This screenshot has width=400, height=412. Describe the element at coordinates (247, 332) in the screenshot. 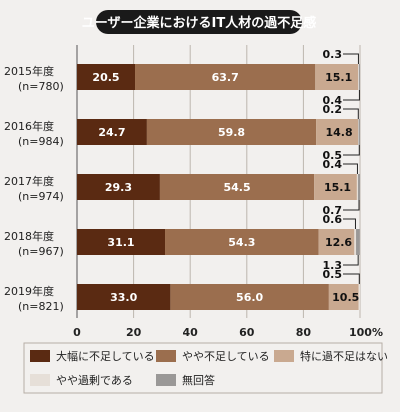

I see `x-tick-label: 60` at that location.